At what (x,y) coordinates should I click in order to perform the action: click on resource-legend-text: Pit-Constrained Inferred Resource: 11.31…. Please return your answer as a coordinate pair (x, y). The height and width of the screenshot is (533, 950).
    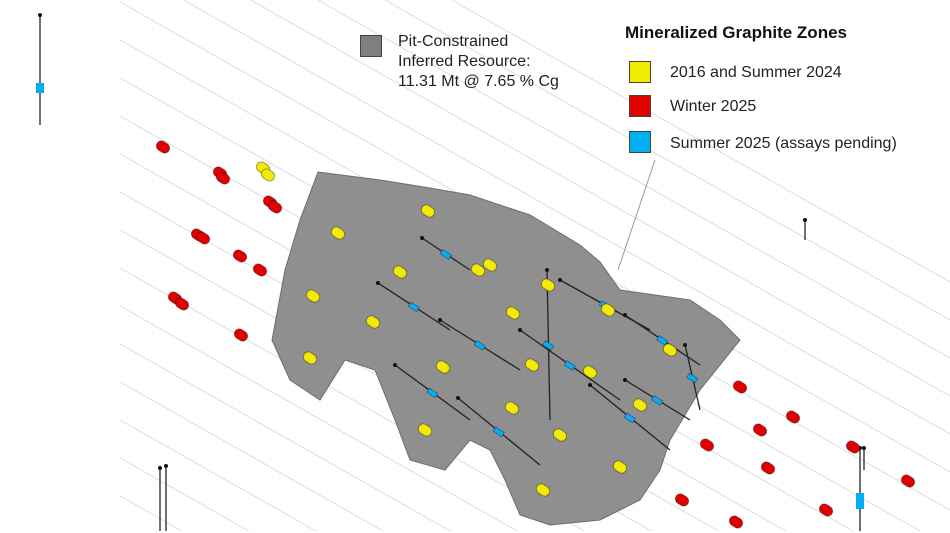
    Looking at the image, I should click on (478, 62).